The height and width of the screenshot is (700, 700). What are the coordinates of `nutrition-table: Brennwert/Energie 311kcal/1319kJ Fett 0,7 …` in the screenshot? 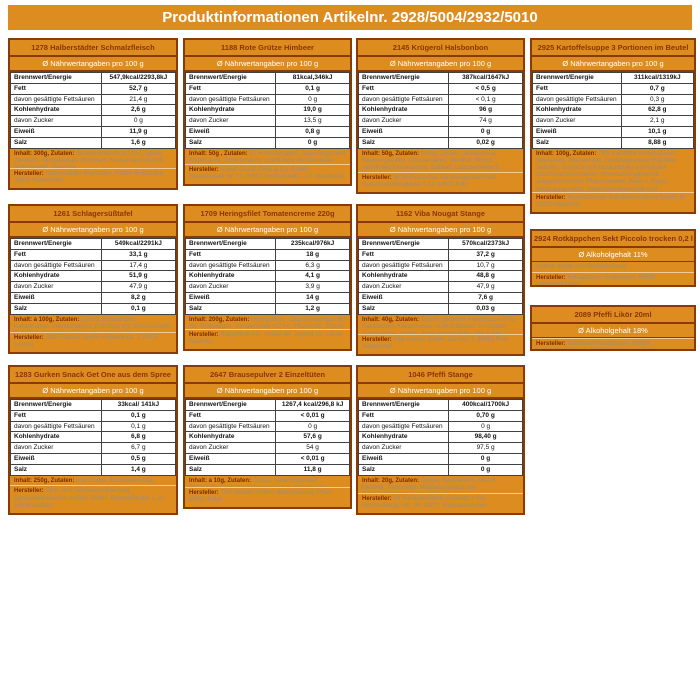 It's located at (613, 110).